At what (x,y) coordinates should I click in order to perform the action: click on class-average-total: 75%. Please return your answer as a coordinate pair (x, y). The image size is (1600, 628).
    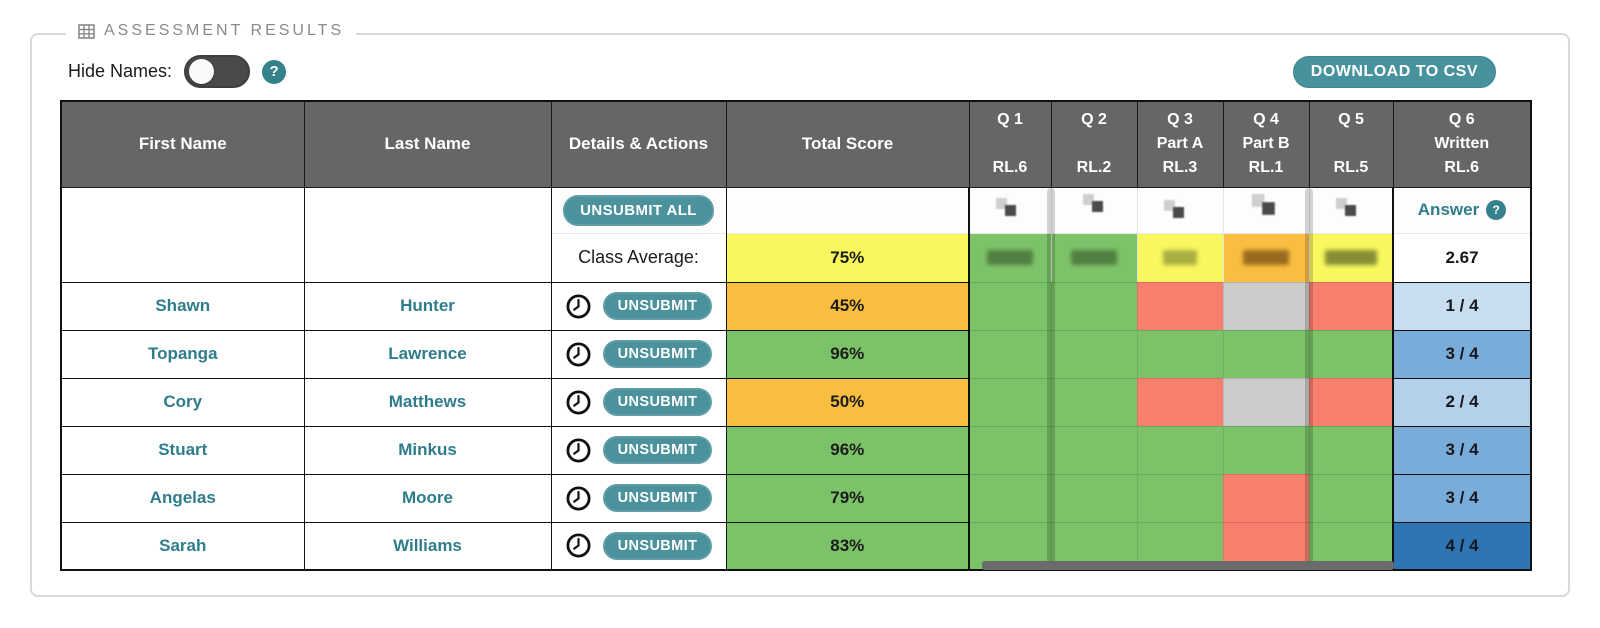
    Looking at the image, I should click on (847, 257).